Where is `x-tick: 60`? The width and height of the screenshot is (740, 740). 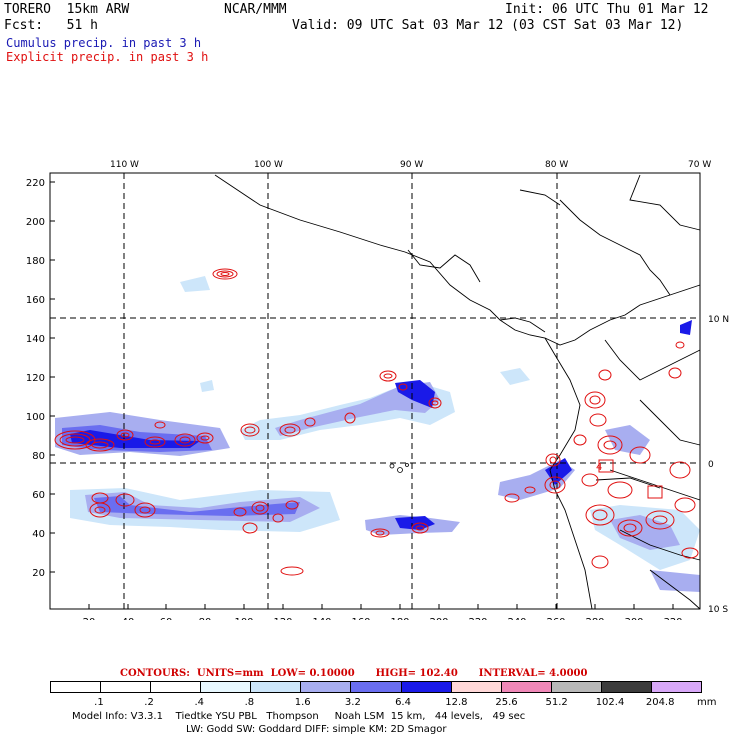
x-tick: 60 is located at coordinates (166, 618).